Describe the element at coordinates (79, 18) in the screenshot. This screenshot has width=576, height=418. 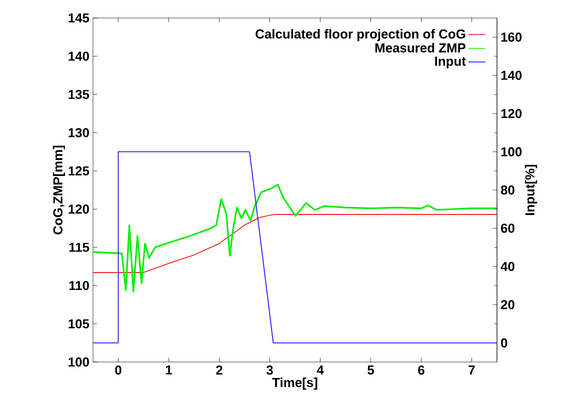
I see `y-tick-label: 145` at that location.